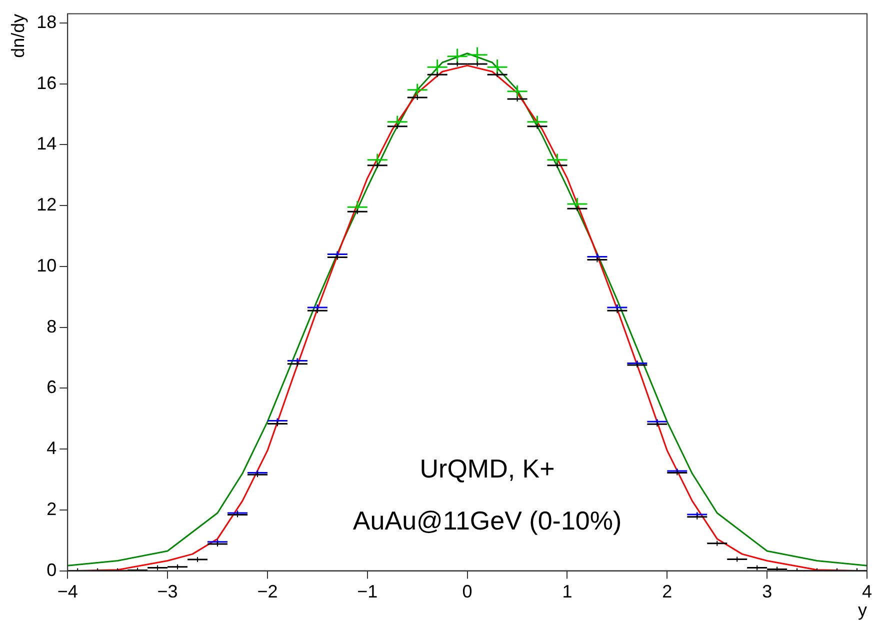 The image size is (877, 622). I want to click on y-tick-label: 8, so click(51, 326).